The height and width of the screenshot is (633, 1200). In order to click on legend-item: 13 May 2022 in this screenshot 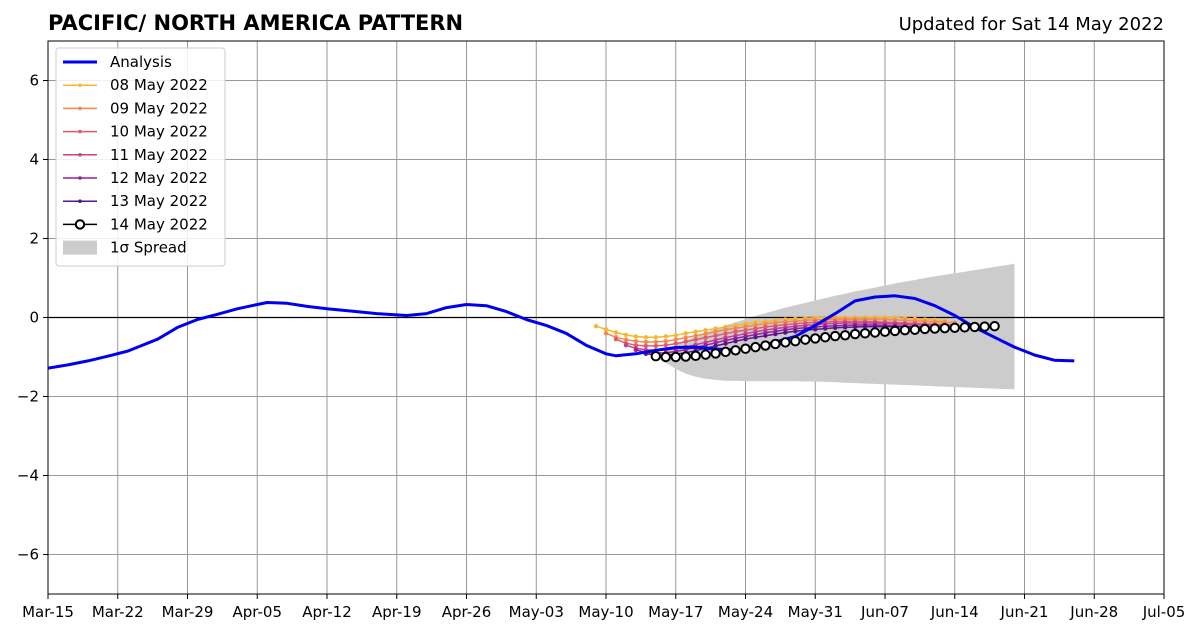, I will do `click(135, 201)`.